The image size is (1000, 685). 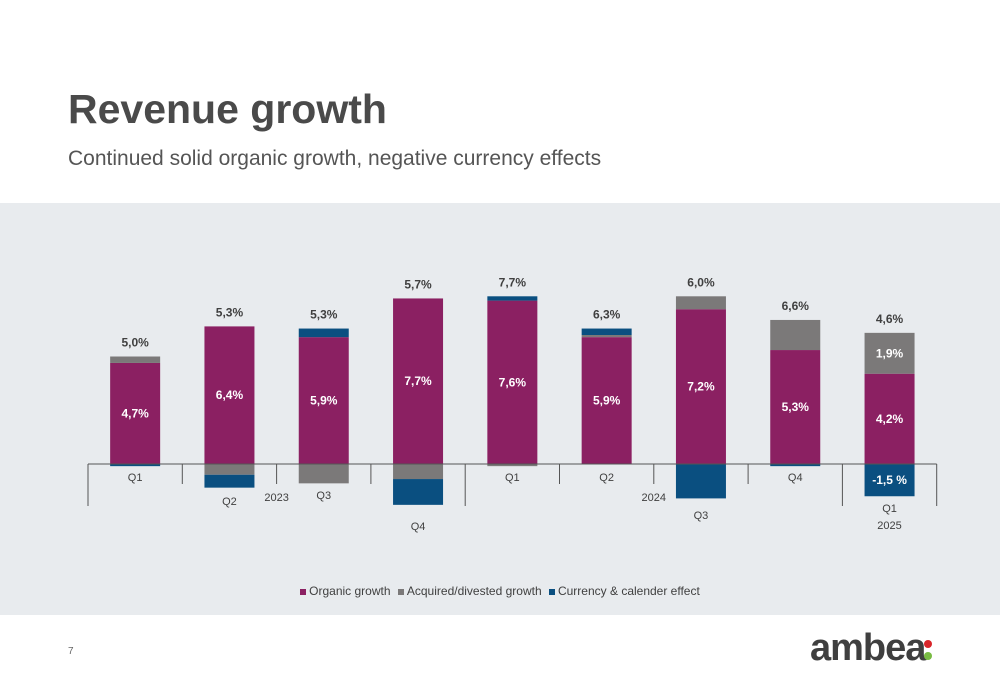 I want to click on legend-item-currency: Currency & calender effect, so click(x=624, y=591).